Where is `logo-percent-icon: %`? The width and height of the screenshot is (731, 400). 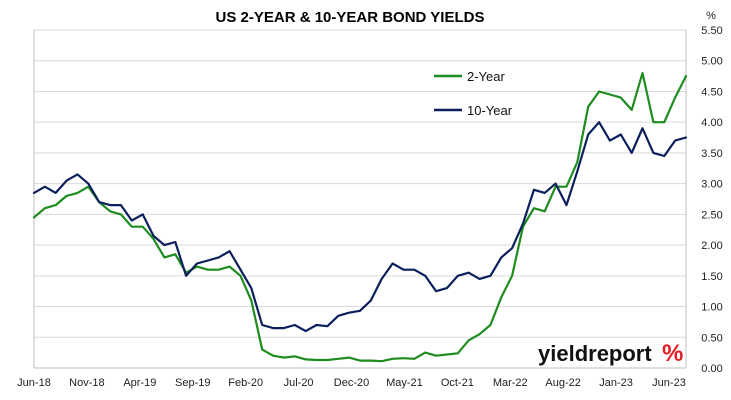 logo-percent-icon: % is located at coordinates (672, 353).